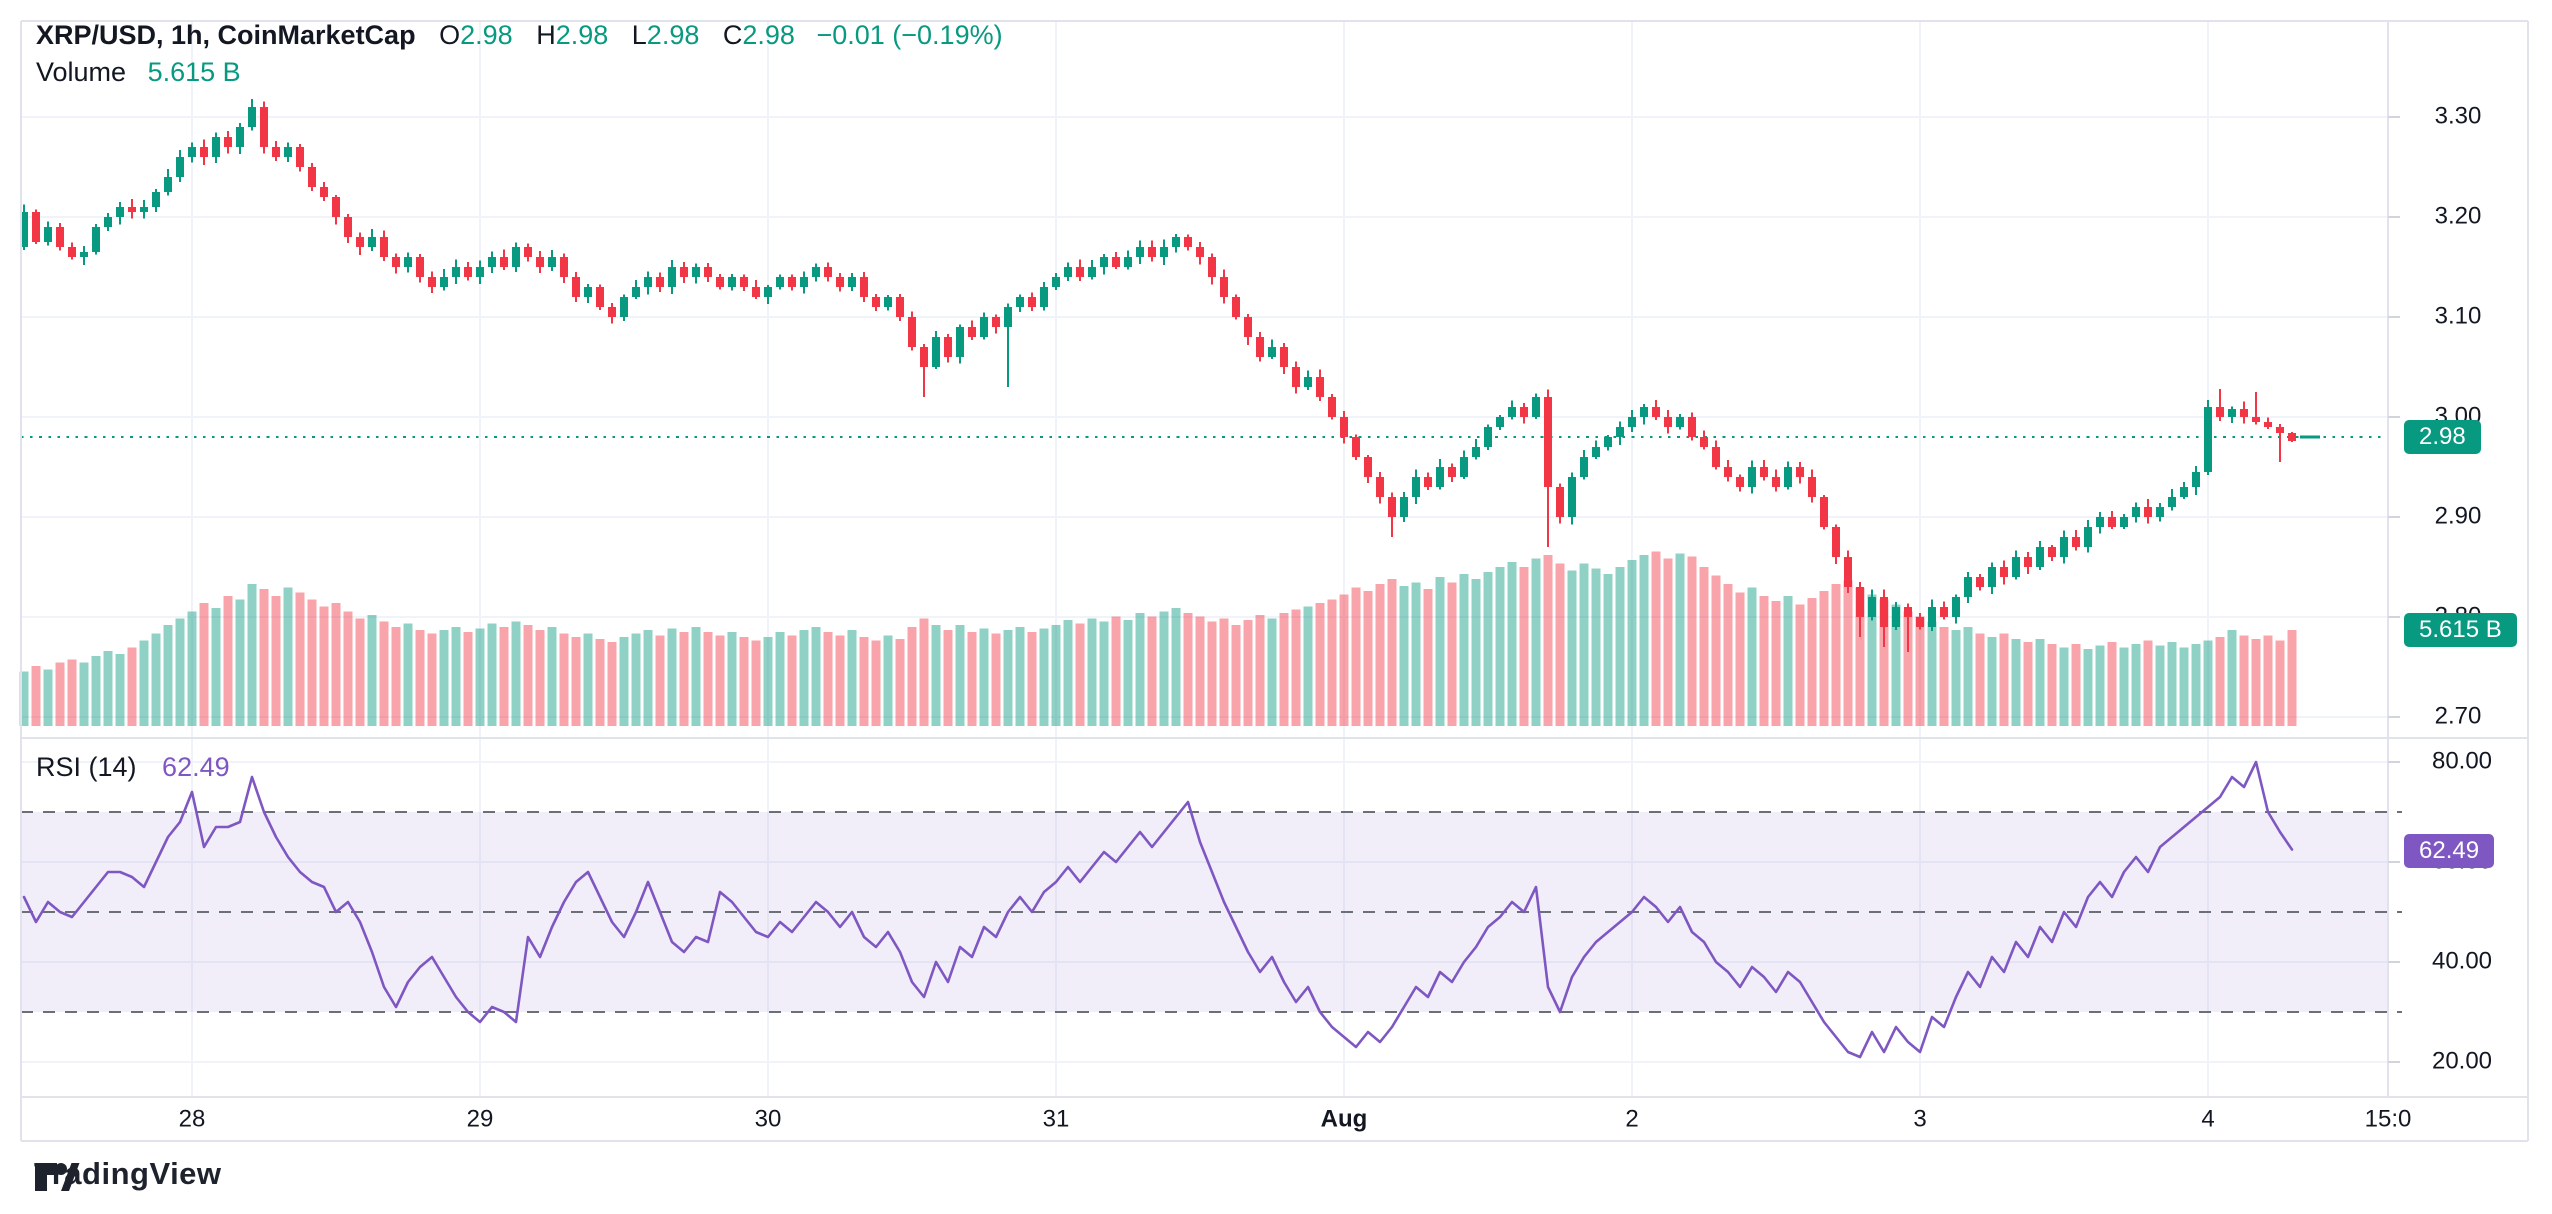  I want to click on price-axis-label: 2.90, so click(2458, 515).